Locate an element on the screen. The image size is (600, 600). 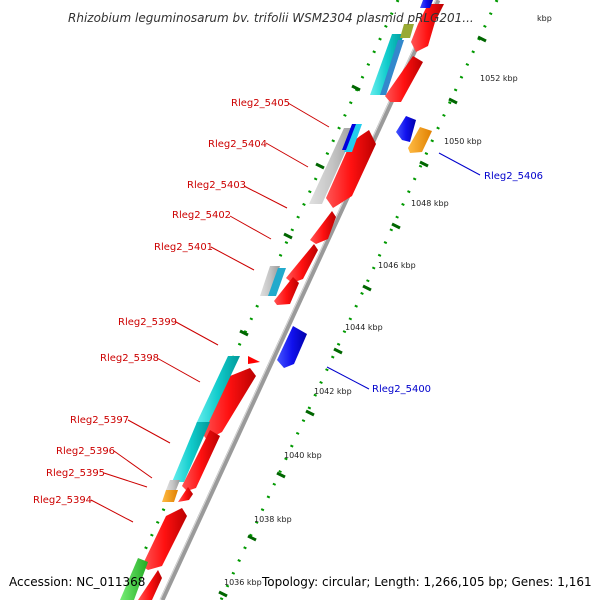
gene-label-rleg2-5394: Rleg2_5394 is located at coordinates (62, 500).